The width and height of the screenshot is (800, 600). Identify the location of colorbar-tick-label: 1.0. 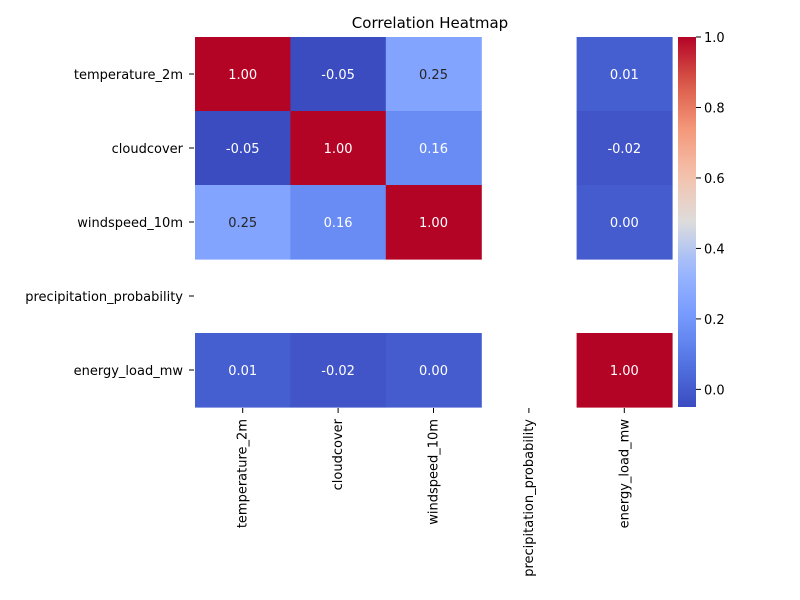
(714, 38).